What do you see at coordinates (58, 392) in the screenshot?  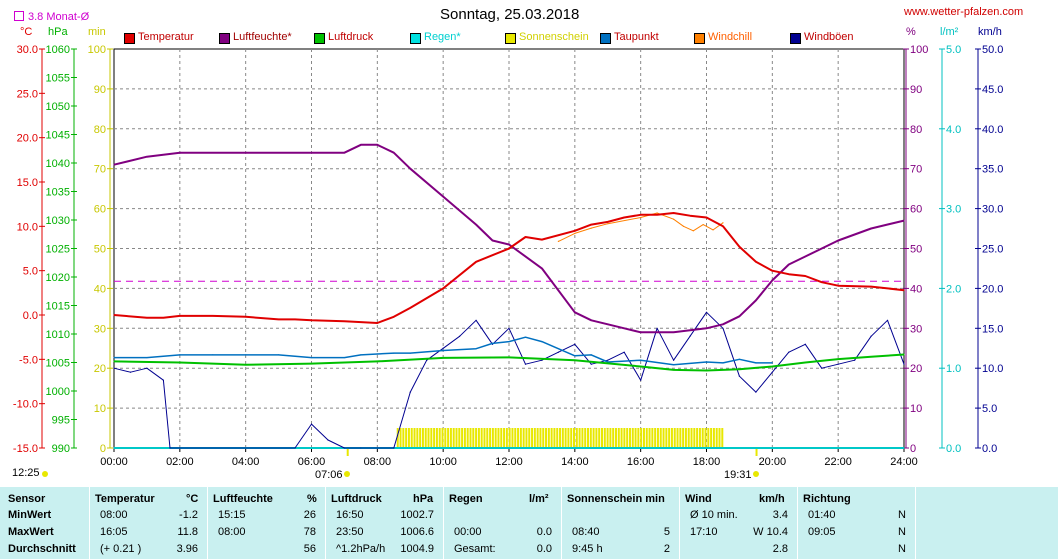 I see `tick-label-press: 1000` at bounding box center [58, 392].